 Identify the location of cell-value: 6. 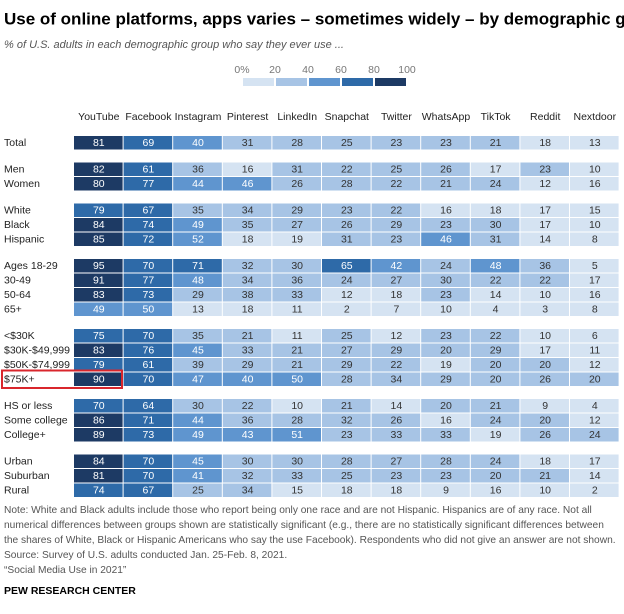
(595, 336).